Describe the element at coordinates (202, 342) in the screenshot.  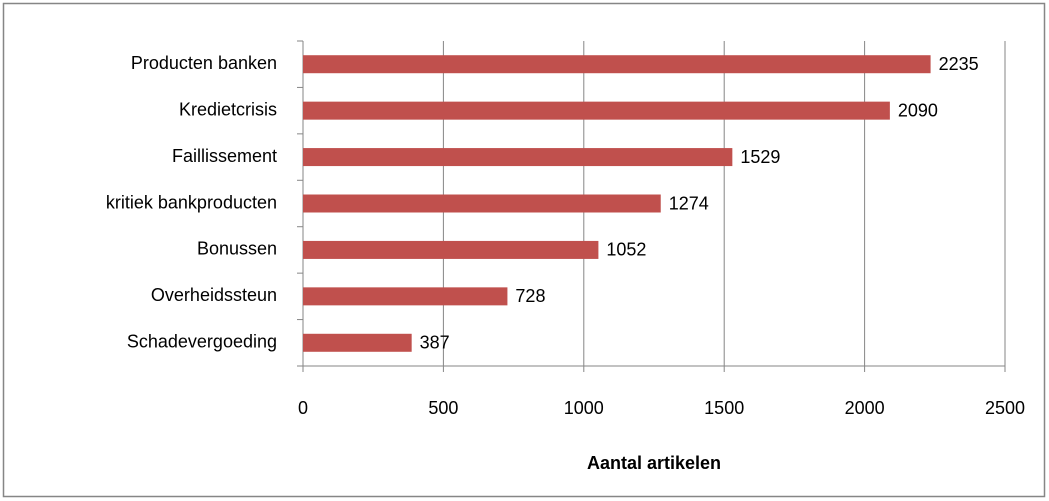
I see `y-tick-label: Schadevergoeding` at that location.